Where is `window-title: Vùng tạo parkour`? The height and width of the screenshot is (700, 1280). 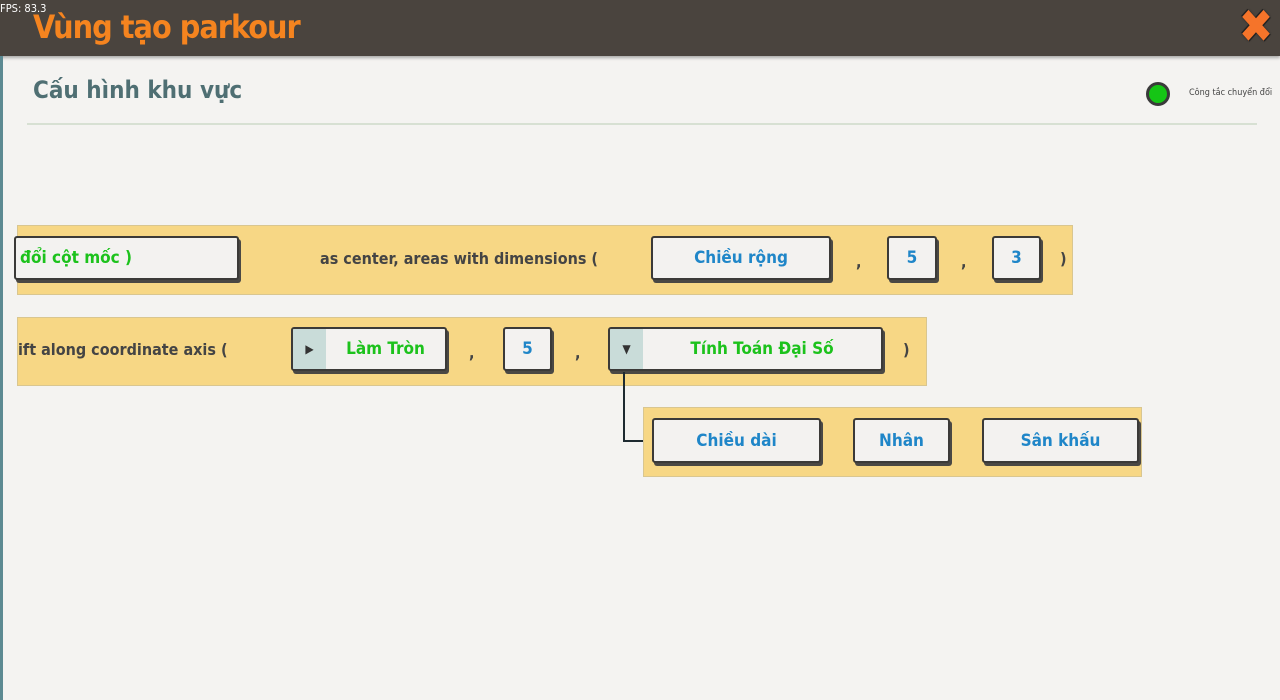 window-title: Vùng tạo parkour is located at coordinates (167, 27).